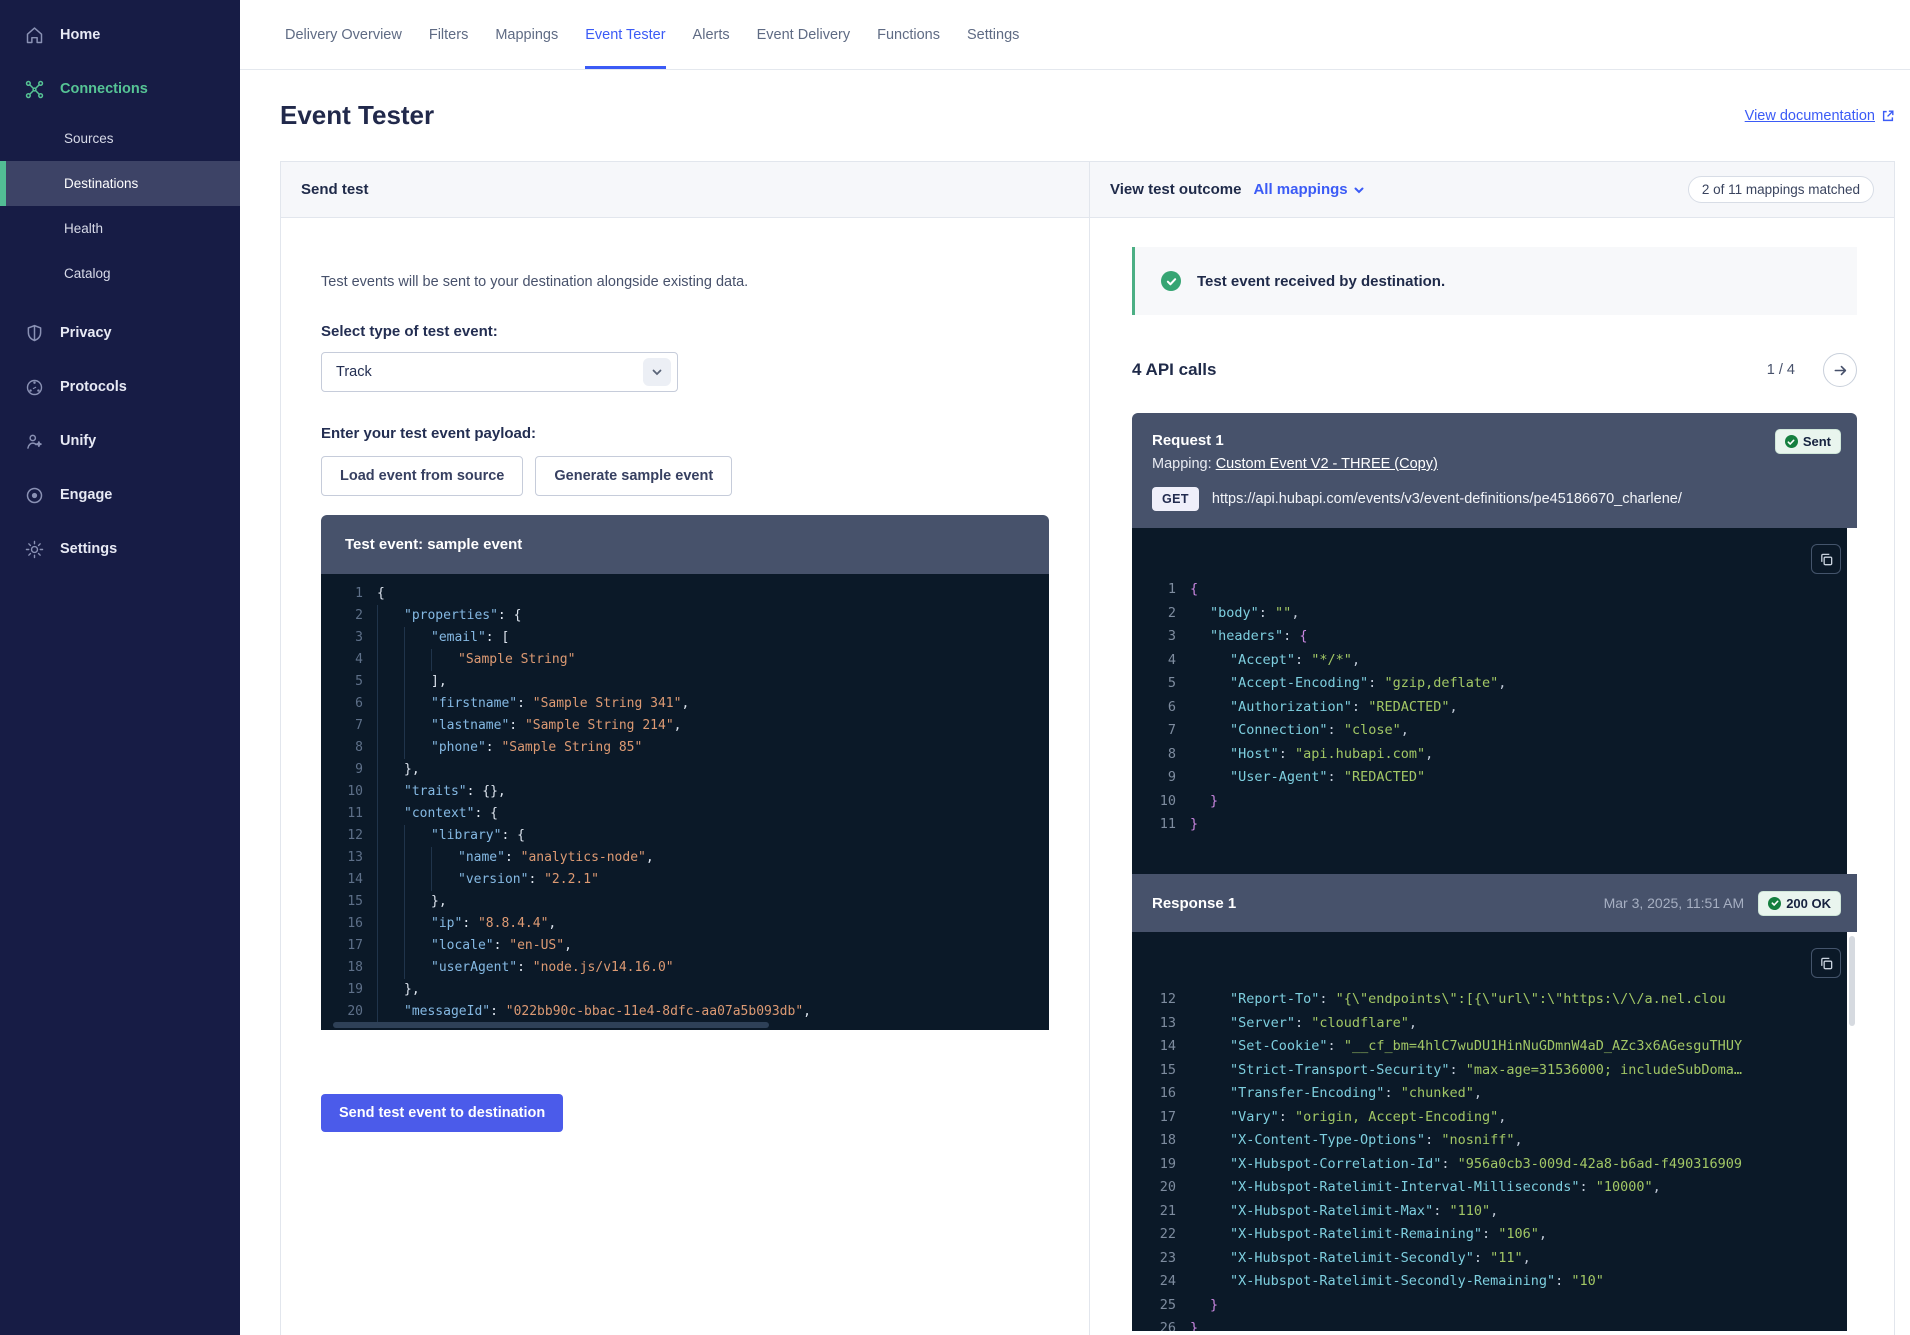 This screenshot has width=1910, height=1335. What do you see at coordinates (120, 89) in the screenshot?
I see `sidebar-item-connections: Connections` at bounding box center [120, 89].